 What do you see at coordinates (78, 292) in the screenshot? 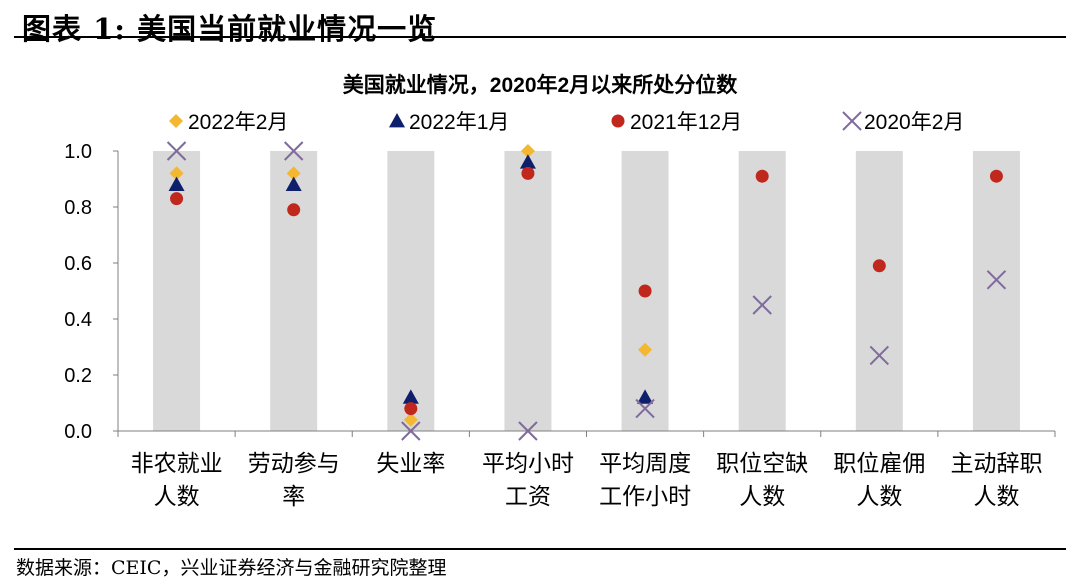
I see `y-tick-labels: 1.0 0.8 0.6 0.4 0.2 0.0` at bounding box center [78, 292].